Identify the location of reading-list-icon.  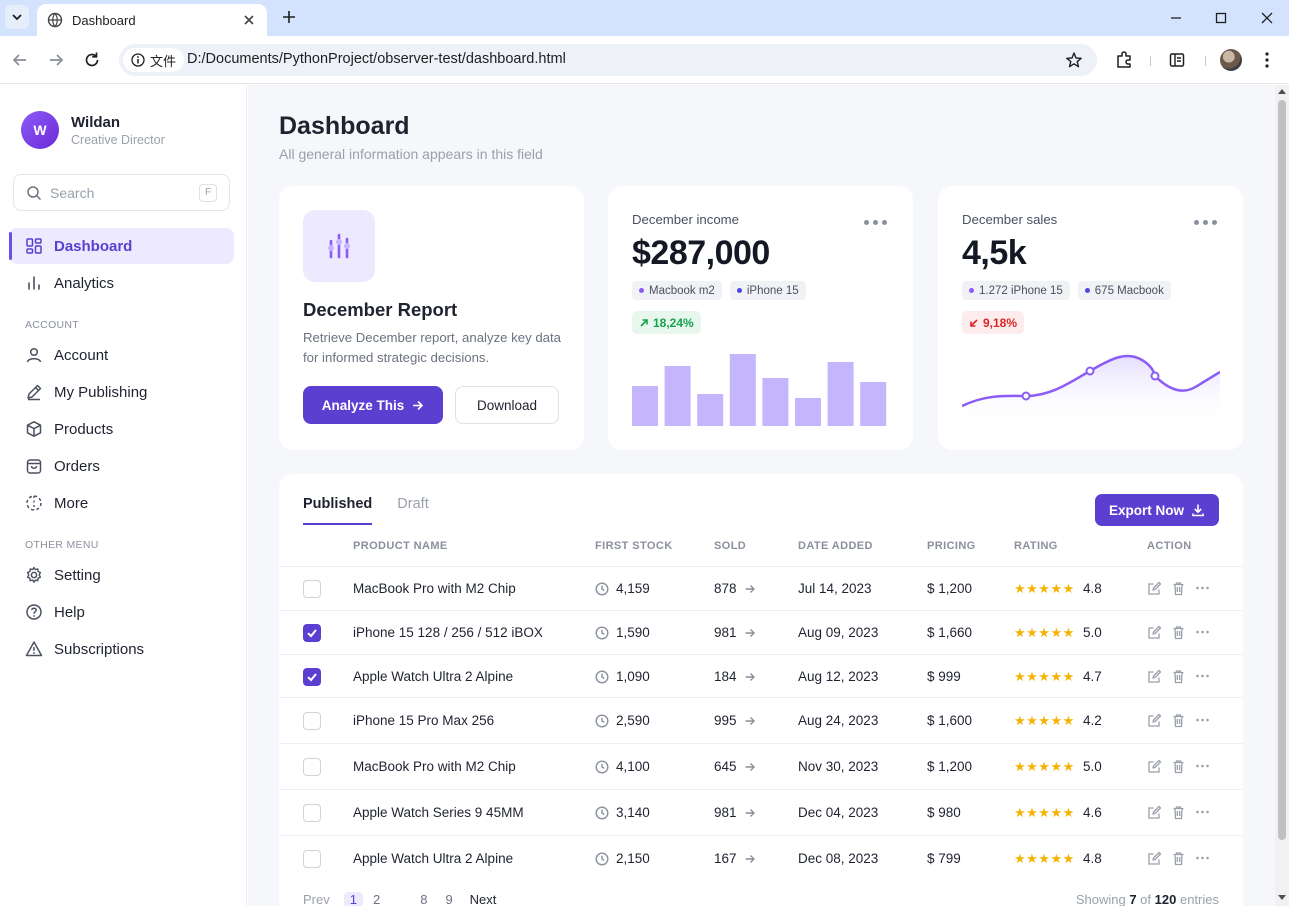
(1177, 60).